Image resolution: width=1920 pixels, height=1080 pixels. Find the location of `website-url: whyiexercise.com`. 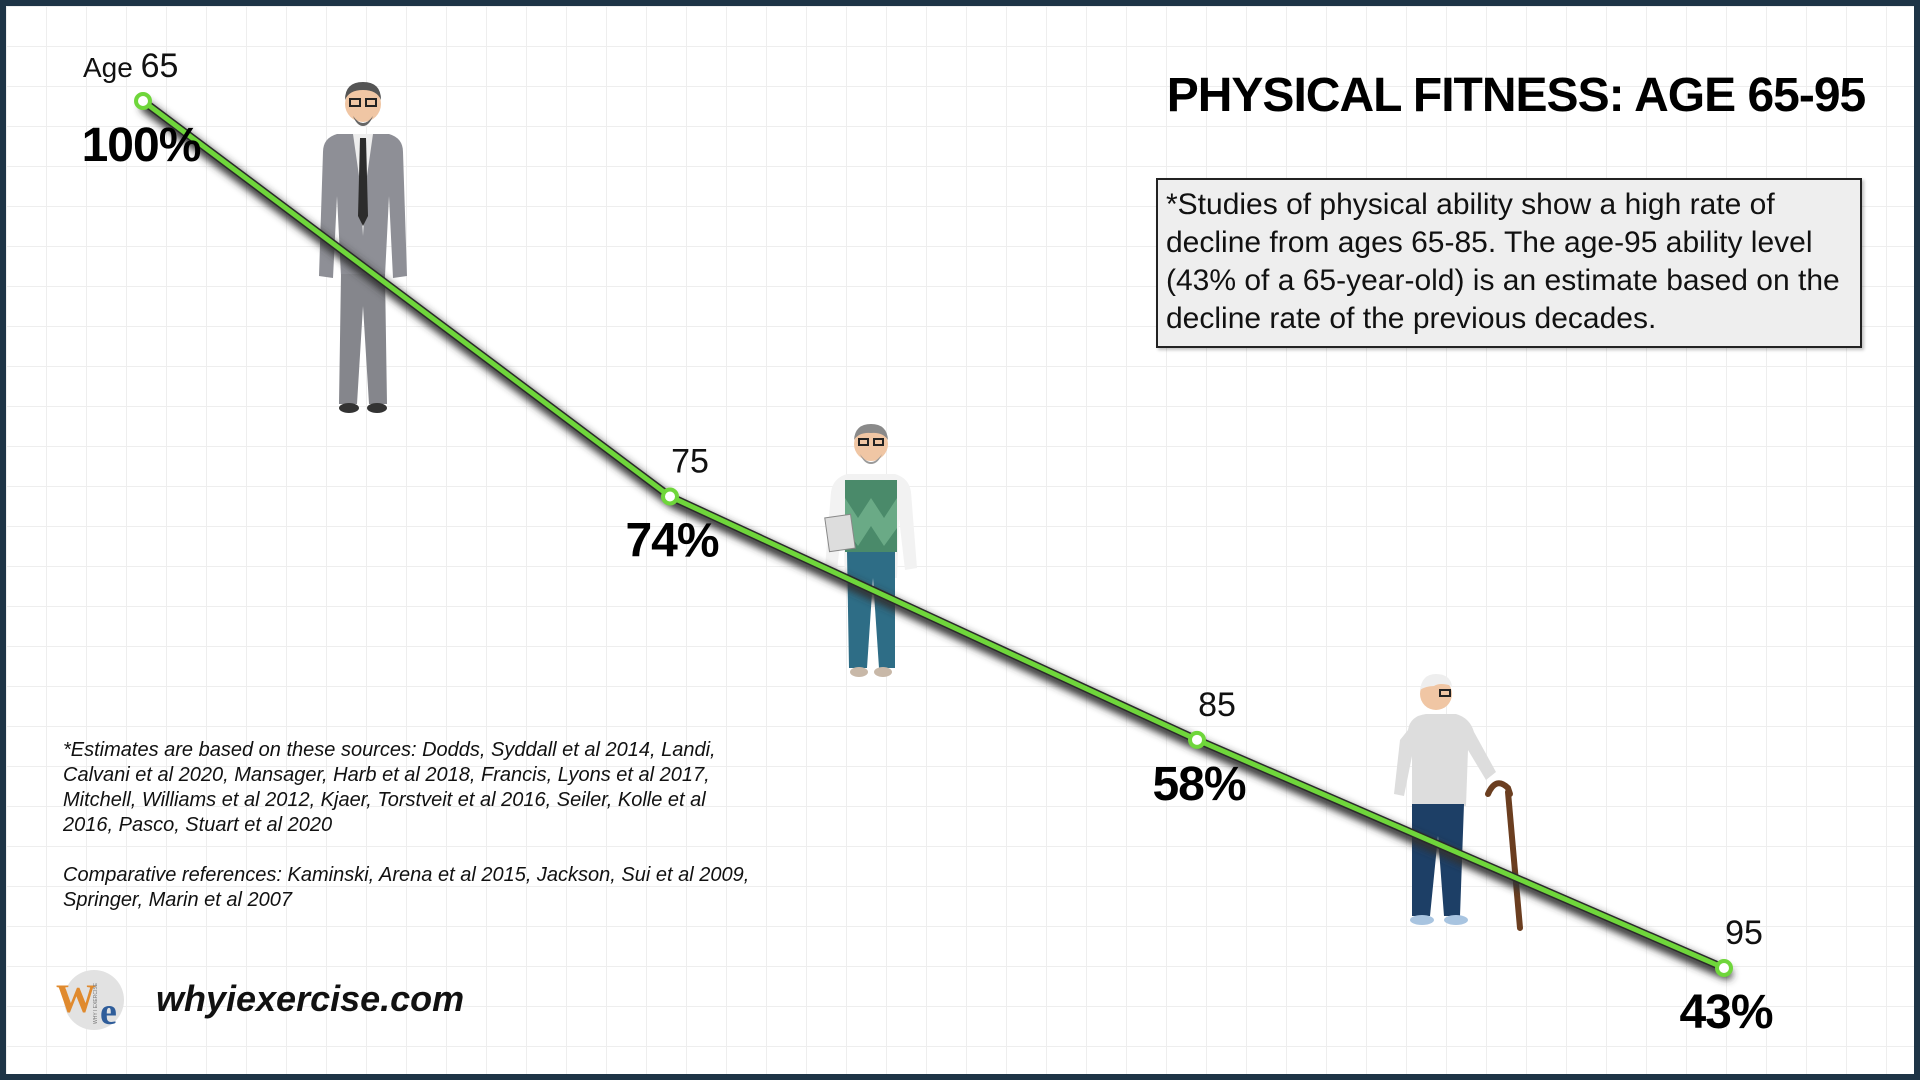

website-url: whyiexercise.com is located at coordinates (310, 998).